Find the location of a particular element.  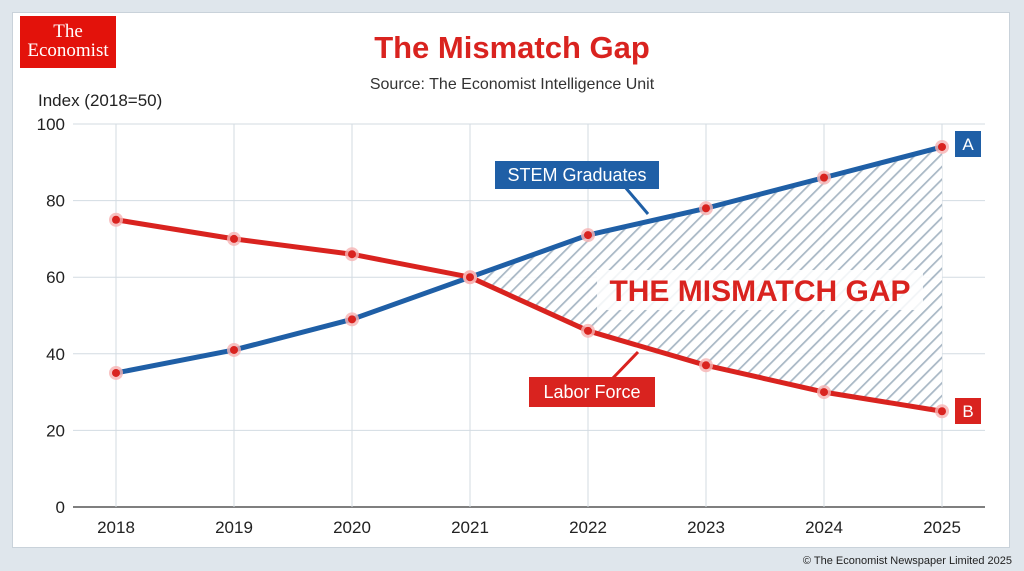

gap-label: THE MISMATCH GAP is located at coordinates (759, 291).